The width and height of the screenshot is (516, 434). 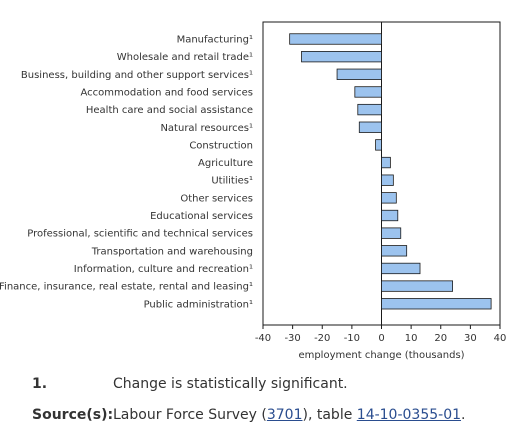 What do you see at coordinates (230, 384) in the screenshot?
I see `footnote-text: Change is statistically significant.` at bounding box center [230, 384].